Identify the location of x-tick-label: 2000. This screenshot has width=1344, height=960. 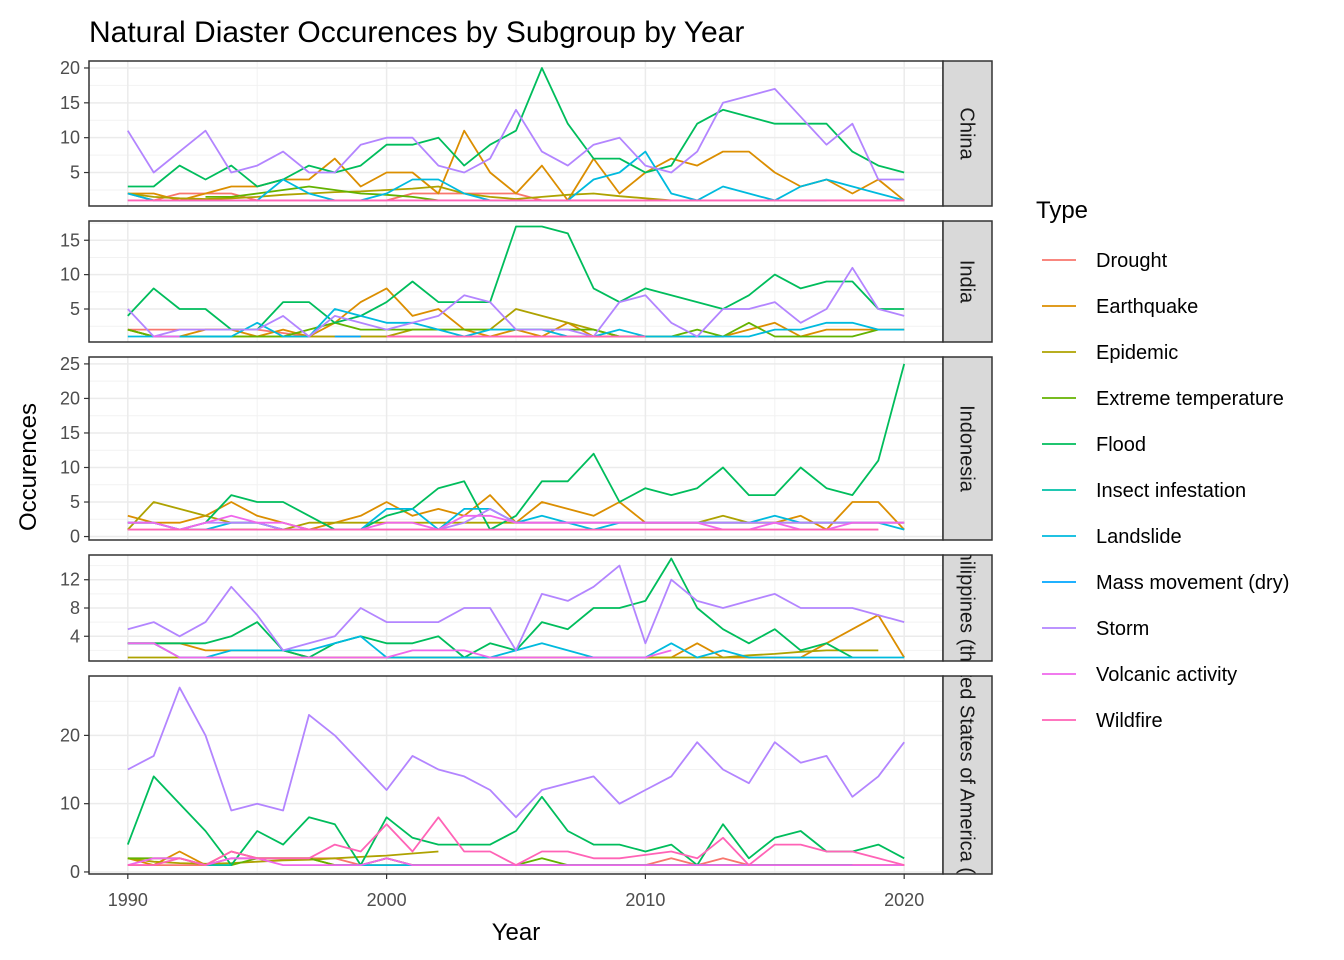
(387, 900).